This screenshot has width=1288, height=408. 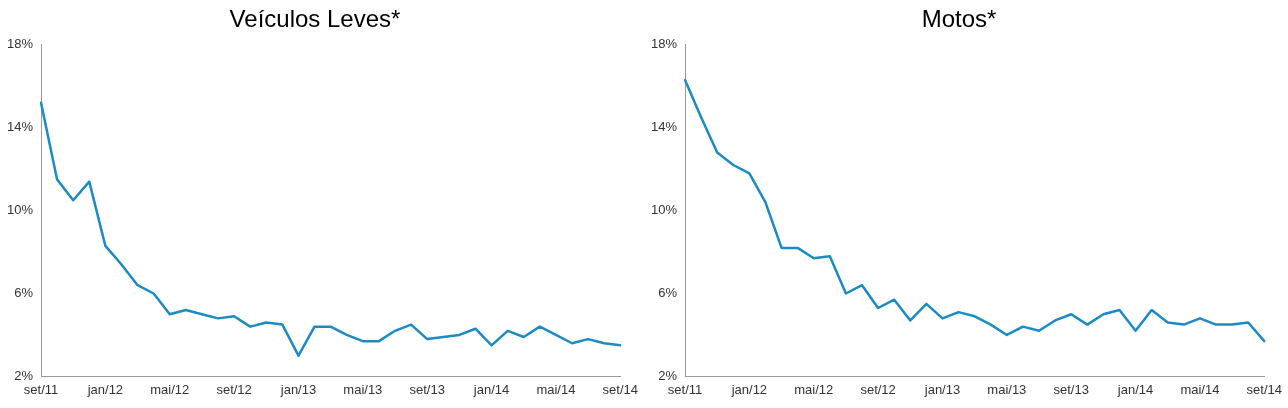 I want to click on chart-title: Motos*, so click(x=959, y=19).